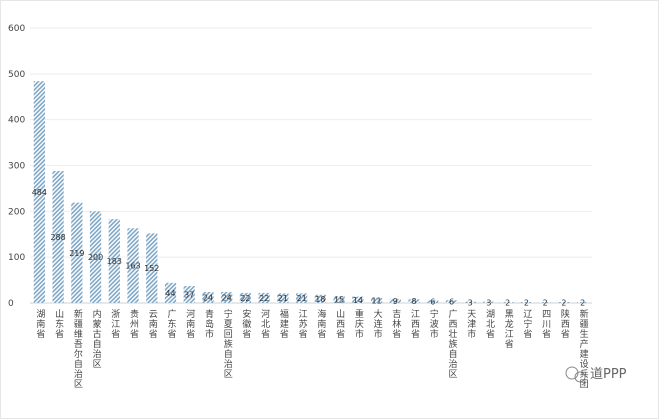  What do you see at coordinates (583, 348) in the screenshot?
I see `x-tick-label: 新疆生产建设兵团` at bounding box center [583, 348].